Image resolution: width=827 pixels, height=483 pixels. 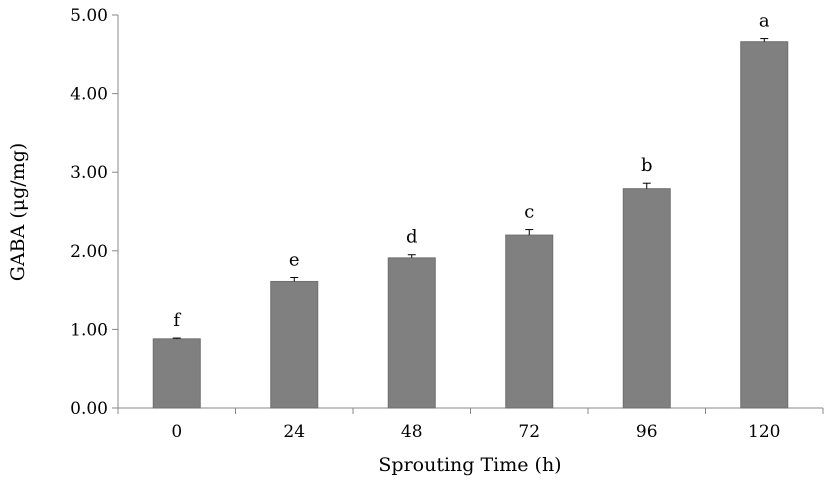 I want to click on significance-letter: b, so click(x=647, y=165).